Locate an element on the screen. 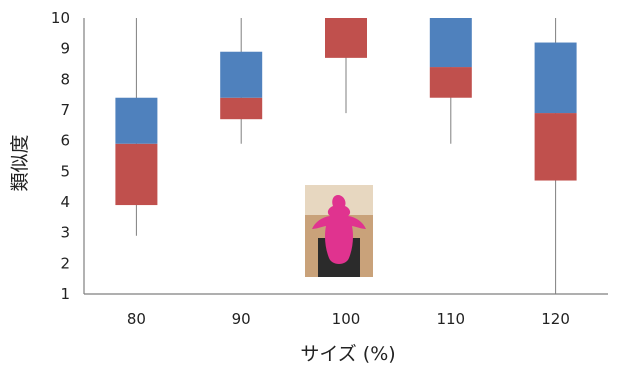 The width and height of the screenshot is (622, 369). y-tick-label: 6 is located at coordinates (65, 141).